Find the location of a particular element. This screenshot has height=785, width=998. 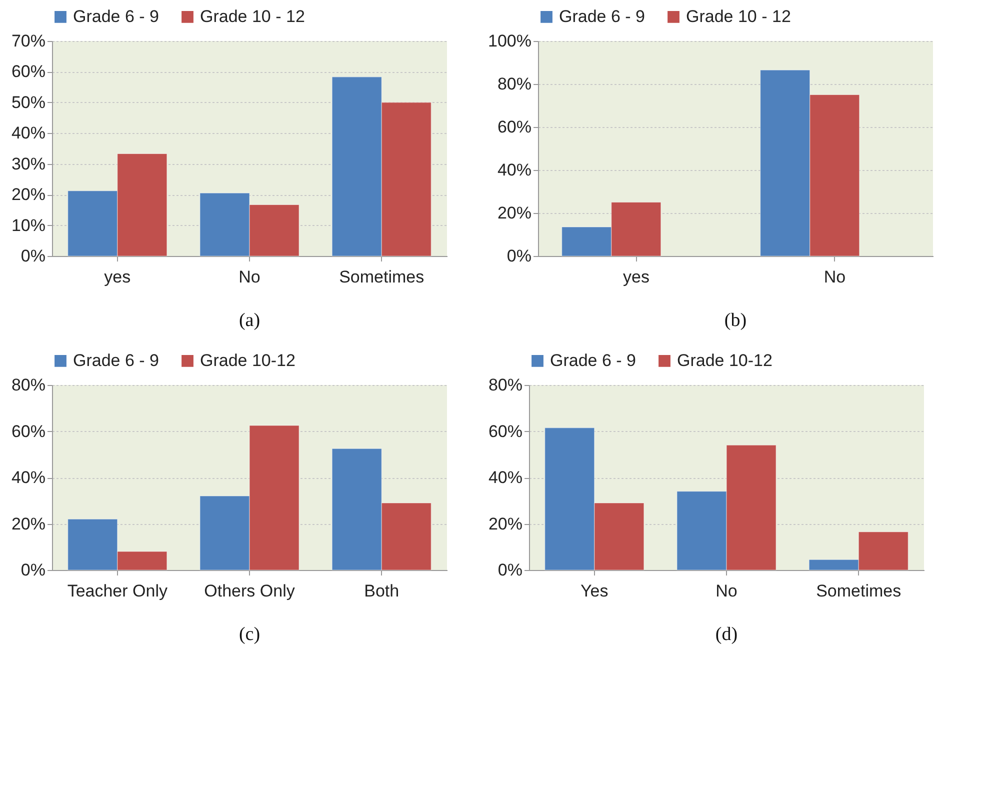

x-tick-label: Yes is located at coordinates (594, 591).